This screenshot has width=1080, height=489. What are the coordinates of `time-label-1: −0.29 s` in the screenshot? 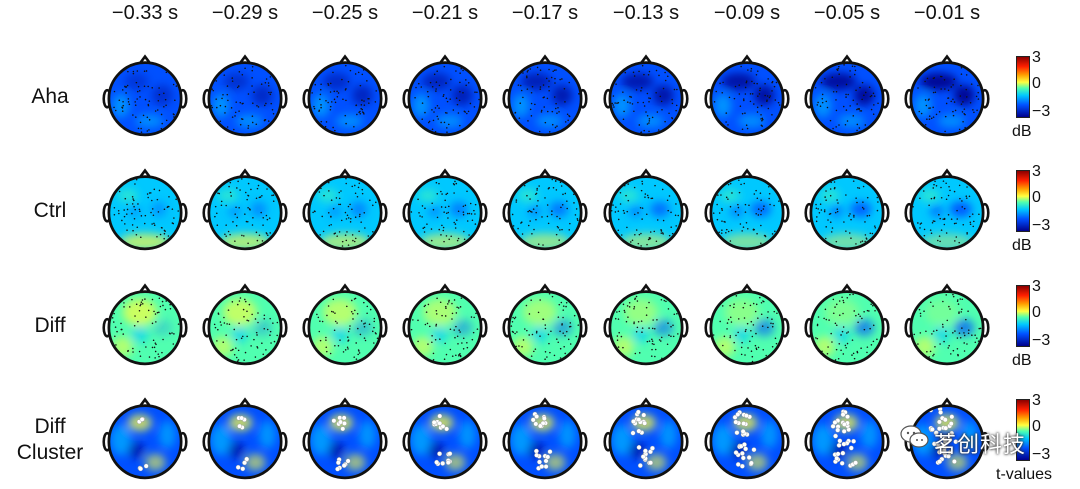 It's located at (245, 13).